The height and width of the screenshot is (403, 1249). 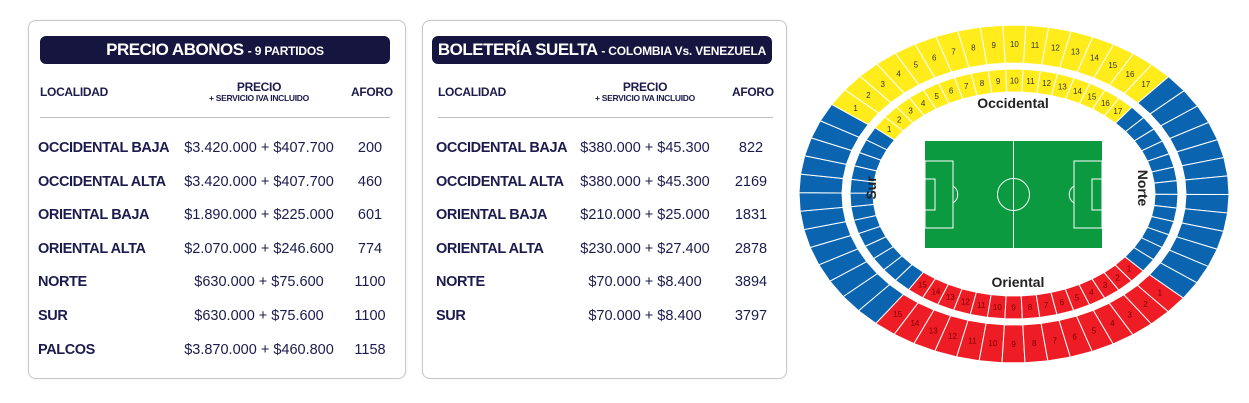 I want to click on header-precio: PRECIO + SERVICIO IVA INCLUIDO, so click(x=259, y=92).